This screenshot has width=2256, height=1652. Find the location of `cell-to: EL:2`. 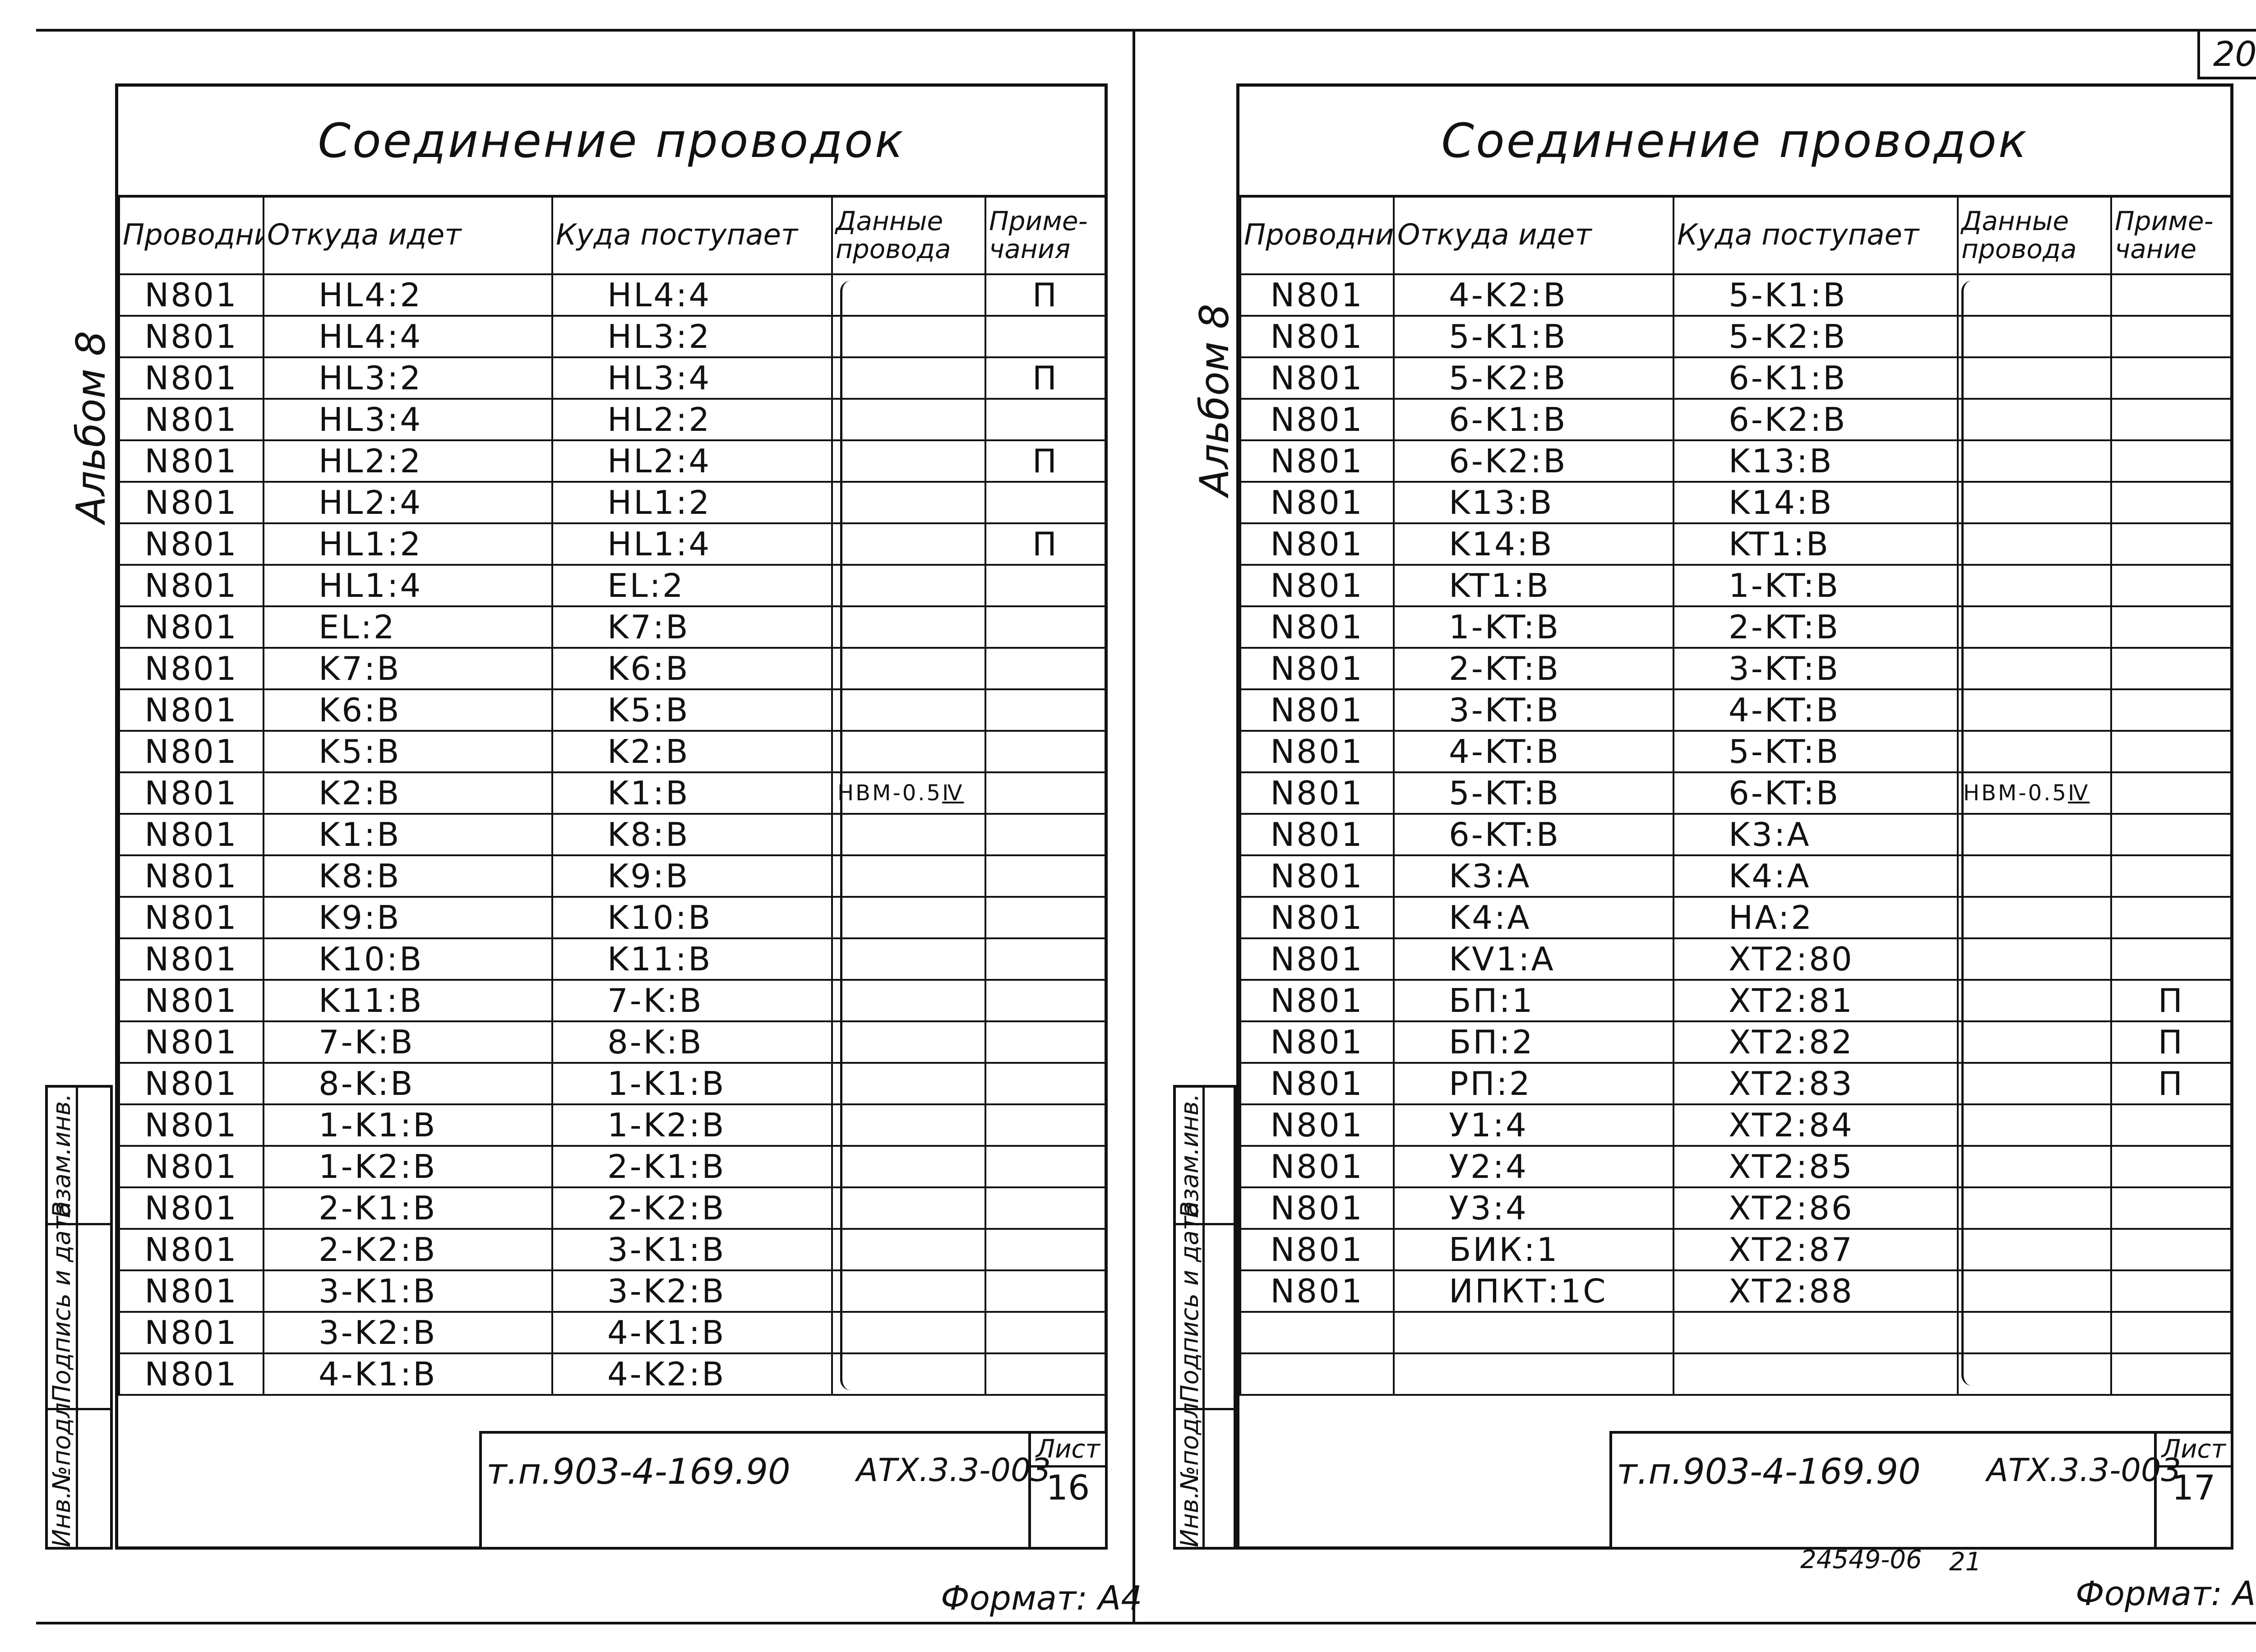

cell-to: EL:2 is located at coordinates (692, 585).